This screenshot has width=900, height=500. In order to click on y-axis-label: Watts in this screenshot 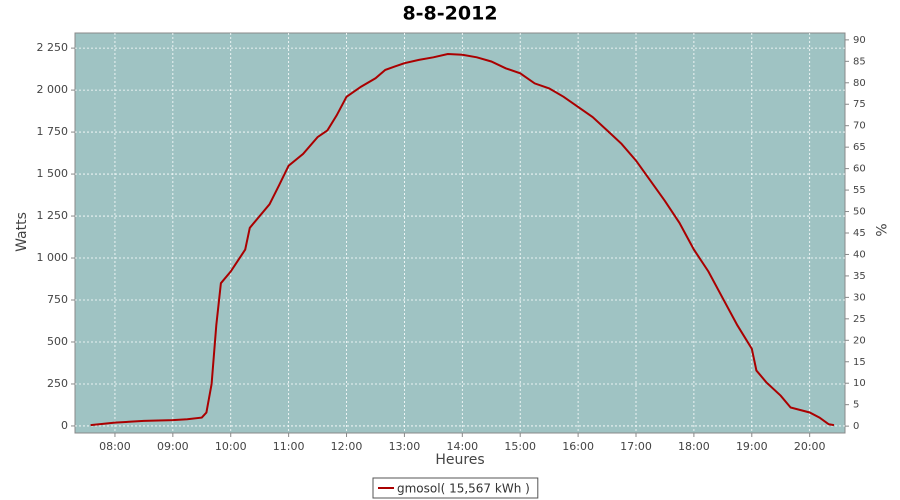, I will do `click(22, 232)`.